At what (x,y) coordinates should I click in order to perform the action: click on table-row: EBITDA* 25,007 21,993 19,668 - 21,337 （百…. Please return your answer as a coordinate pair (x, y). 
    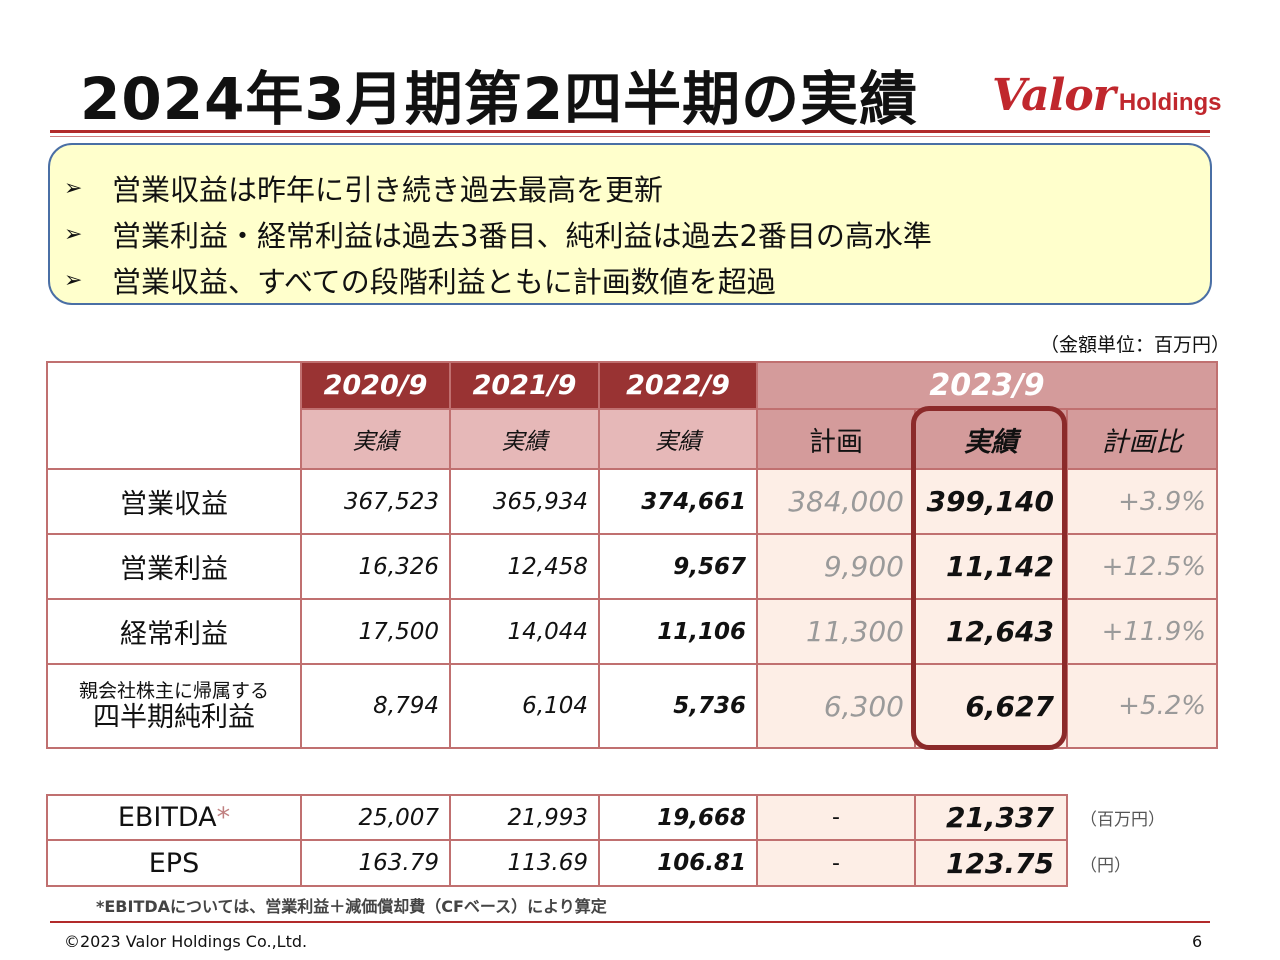
    Looking at the image, I should click on (631, 817).